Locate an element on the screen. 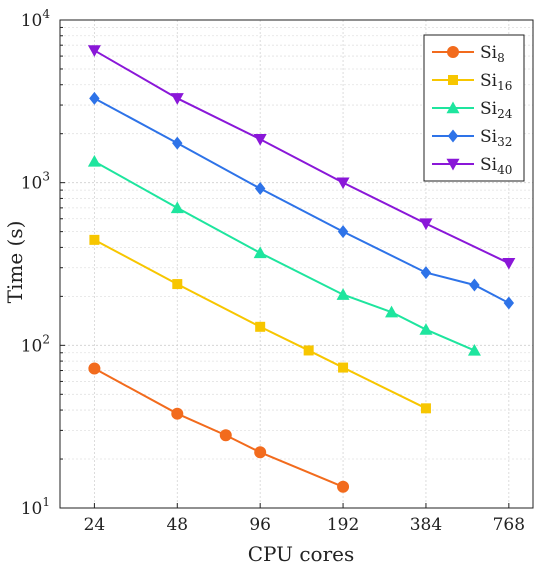 The height and width of the screenshot is (569, 553). x-tick-label: 384 is located at coordinates (426, 525).